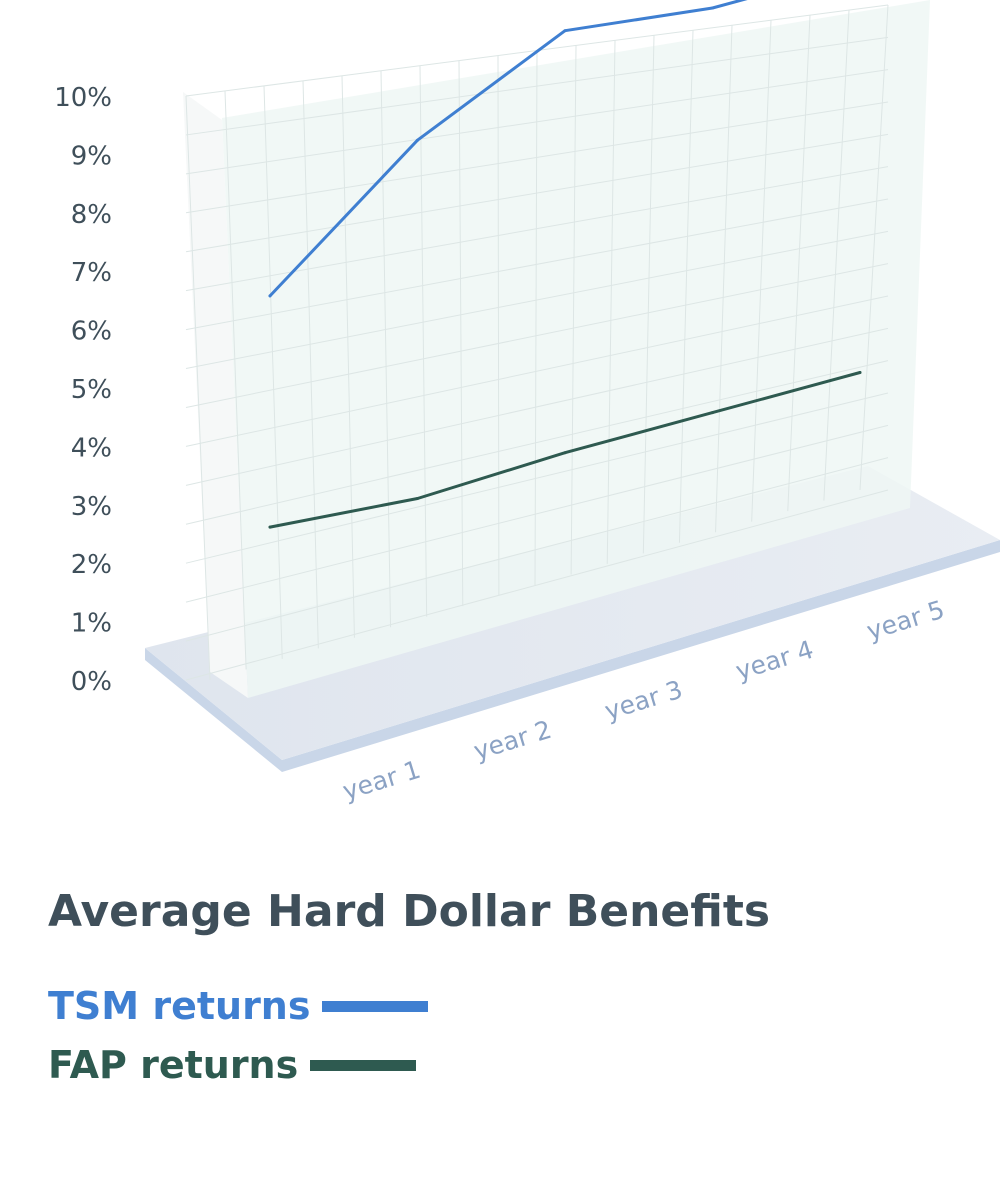 This screenshot has height=1182, width=1000. I want to click on y-tick-label: 8%, so click(91, 215).